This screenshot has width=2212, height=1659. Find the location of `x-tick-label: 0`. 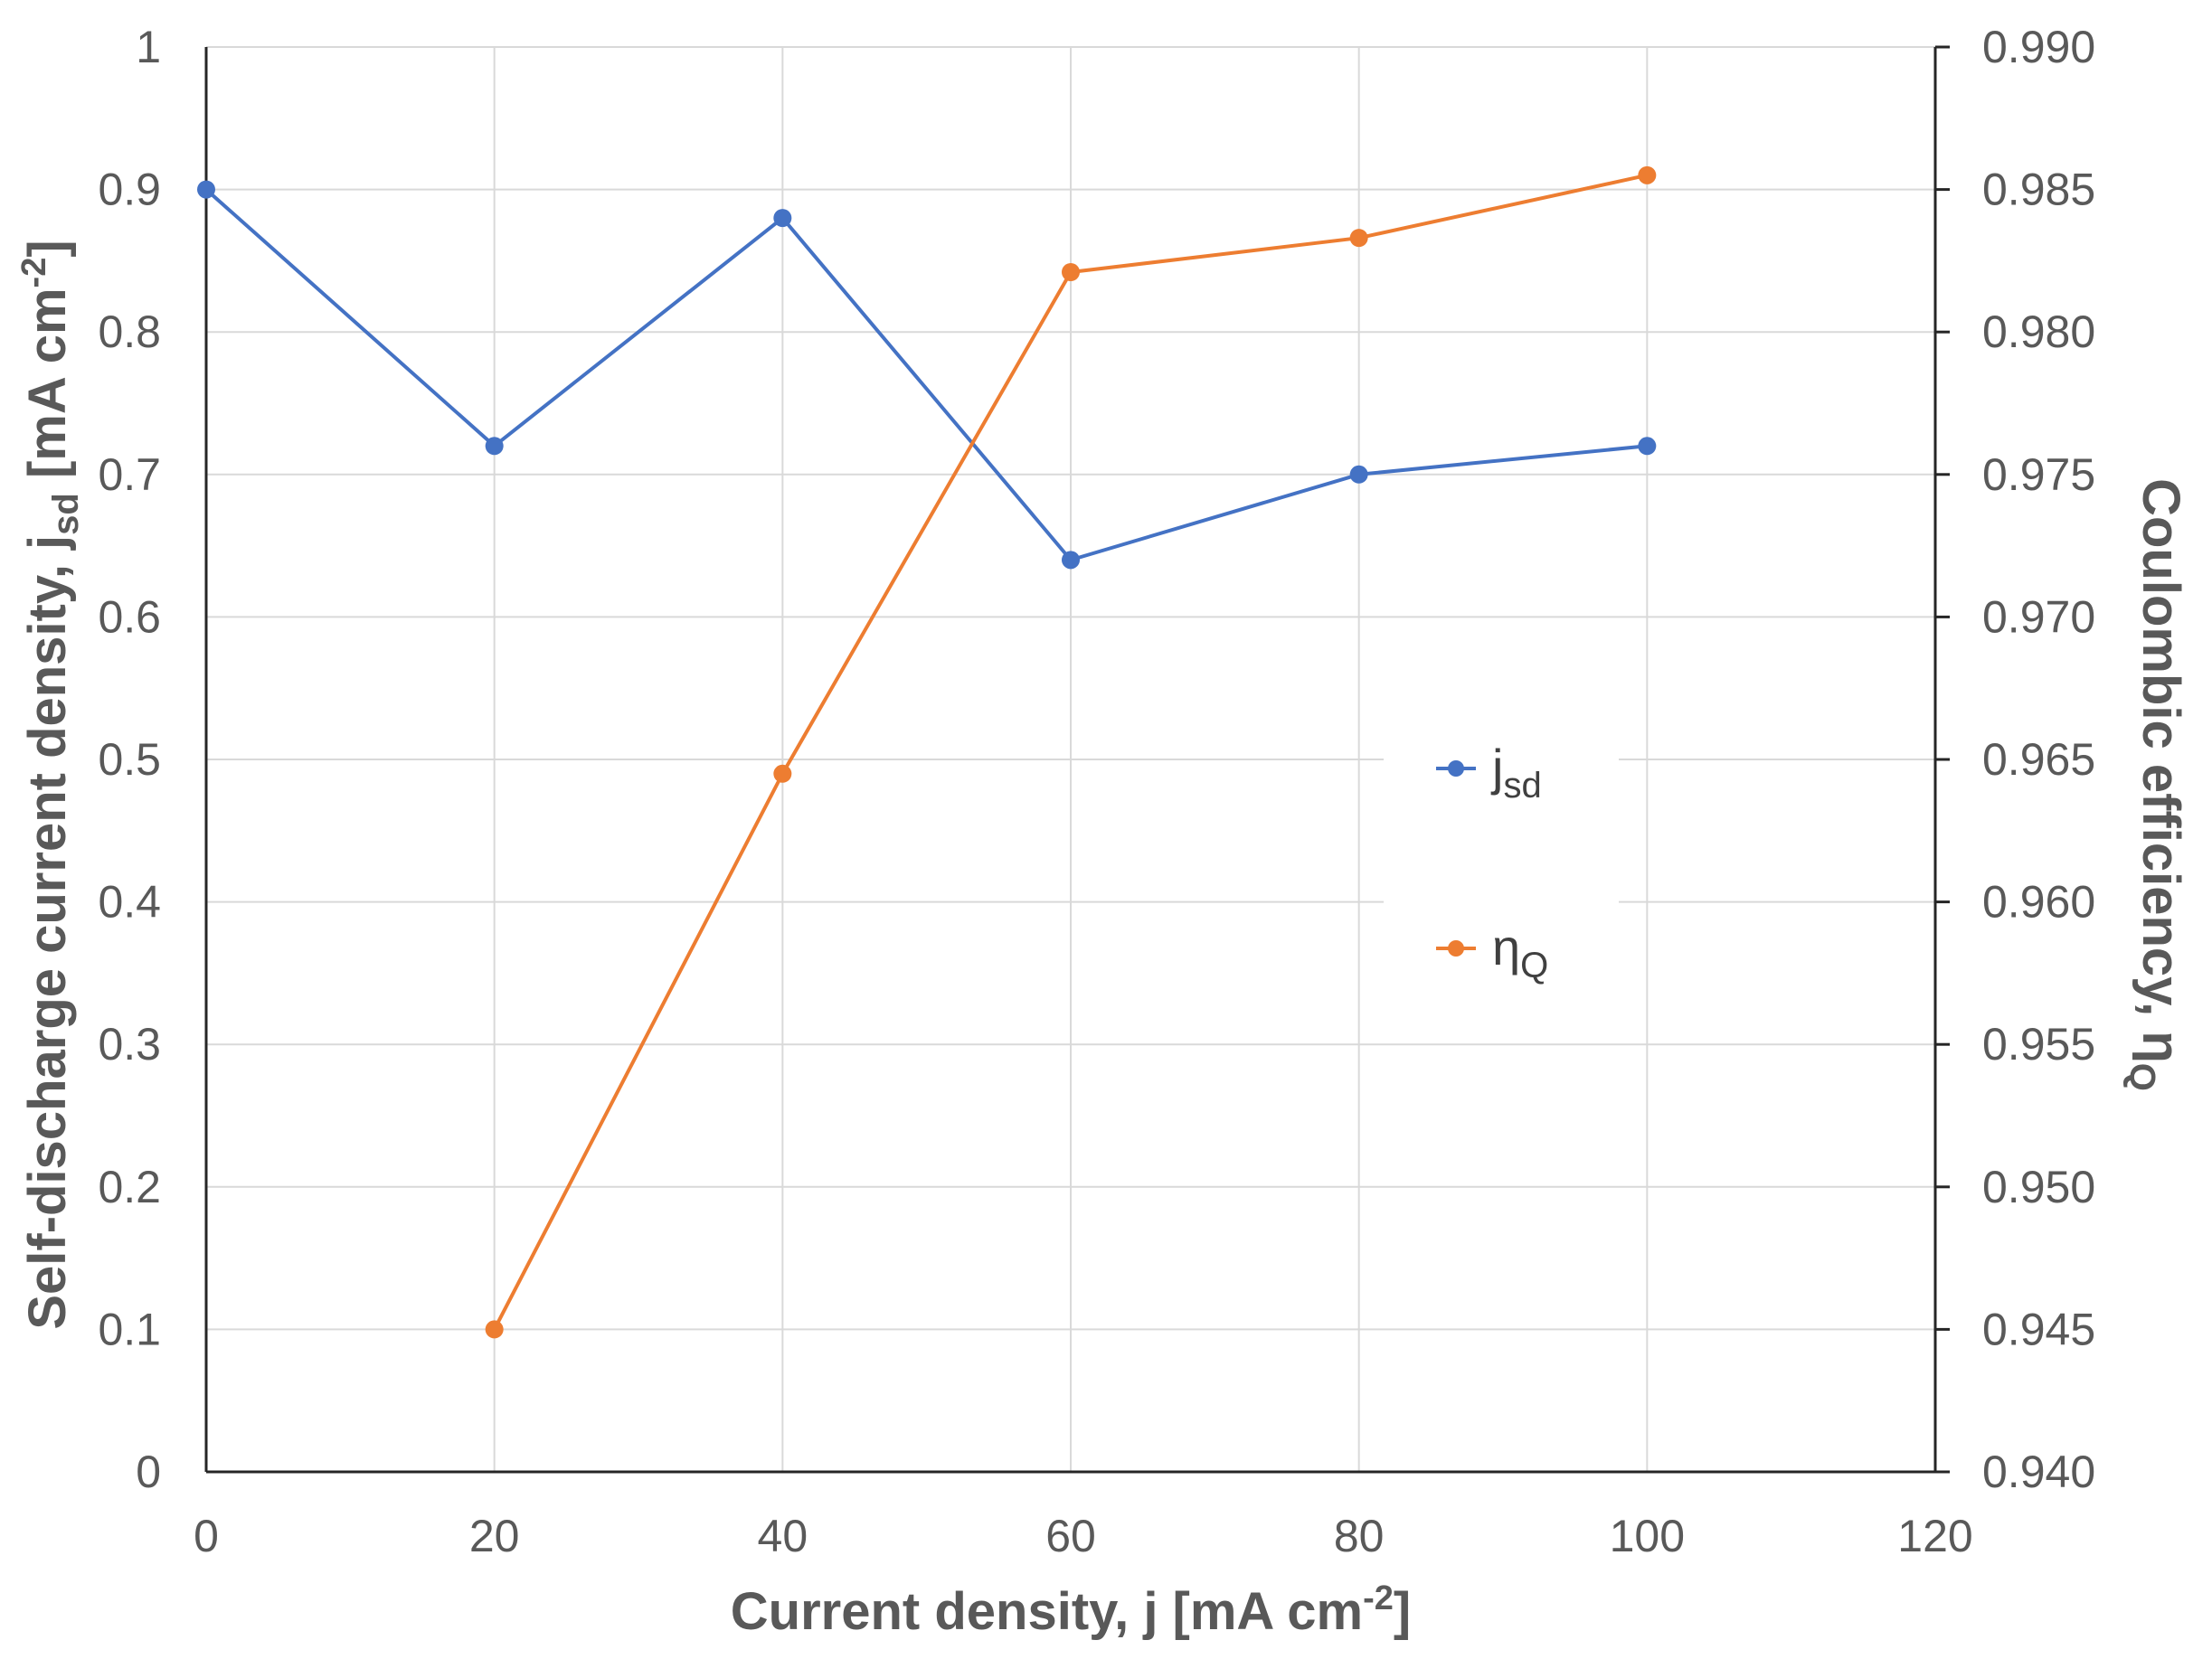

x-tick-label: 0 is located at coordinates (207, 1536).